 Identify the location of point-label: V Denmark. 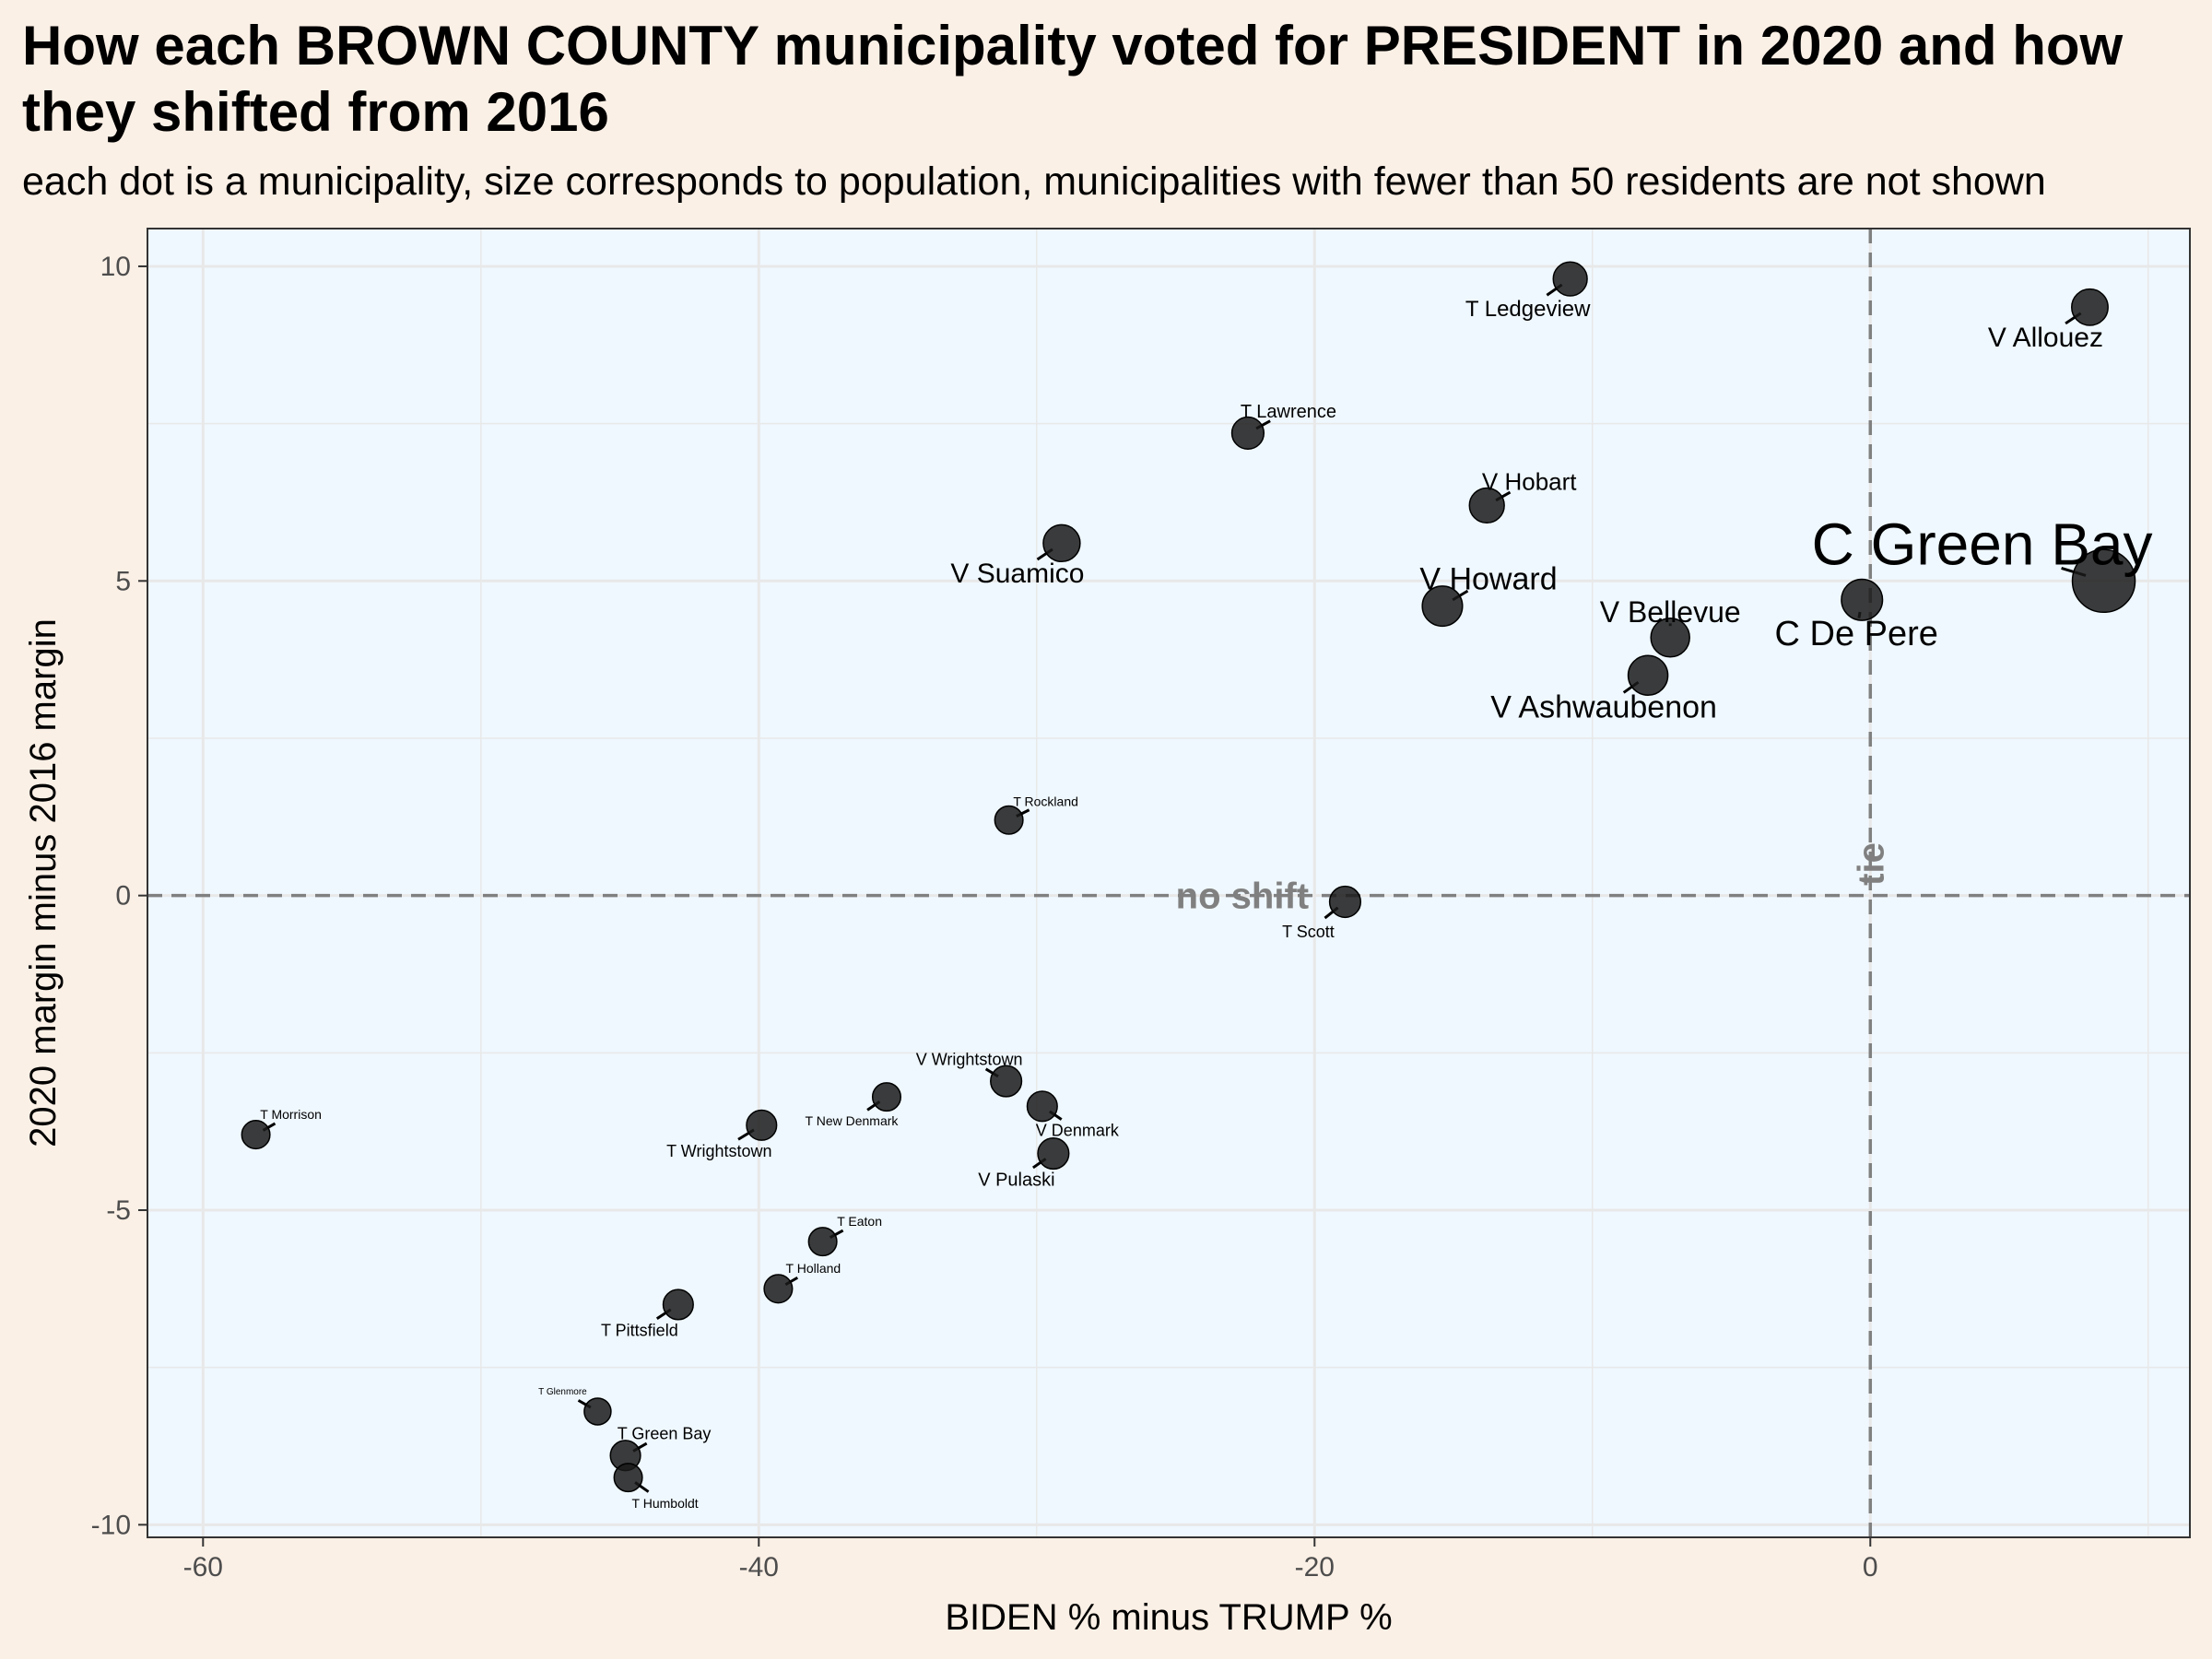
(1078, 1131).